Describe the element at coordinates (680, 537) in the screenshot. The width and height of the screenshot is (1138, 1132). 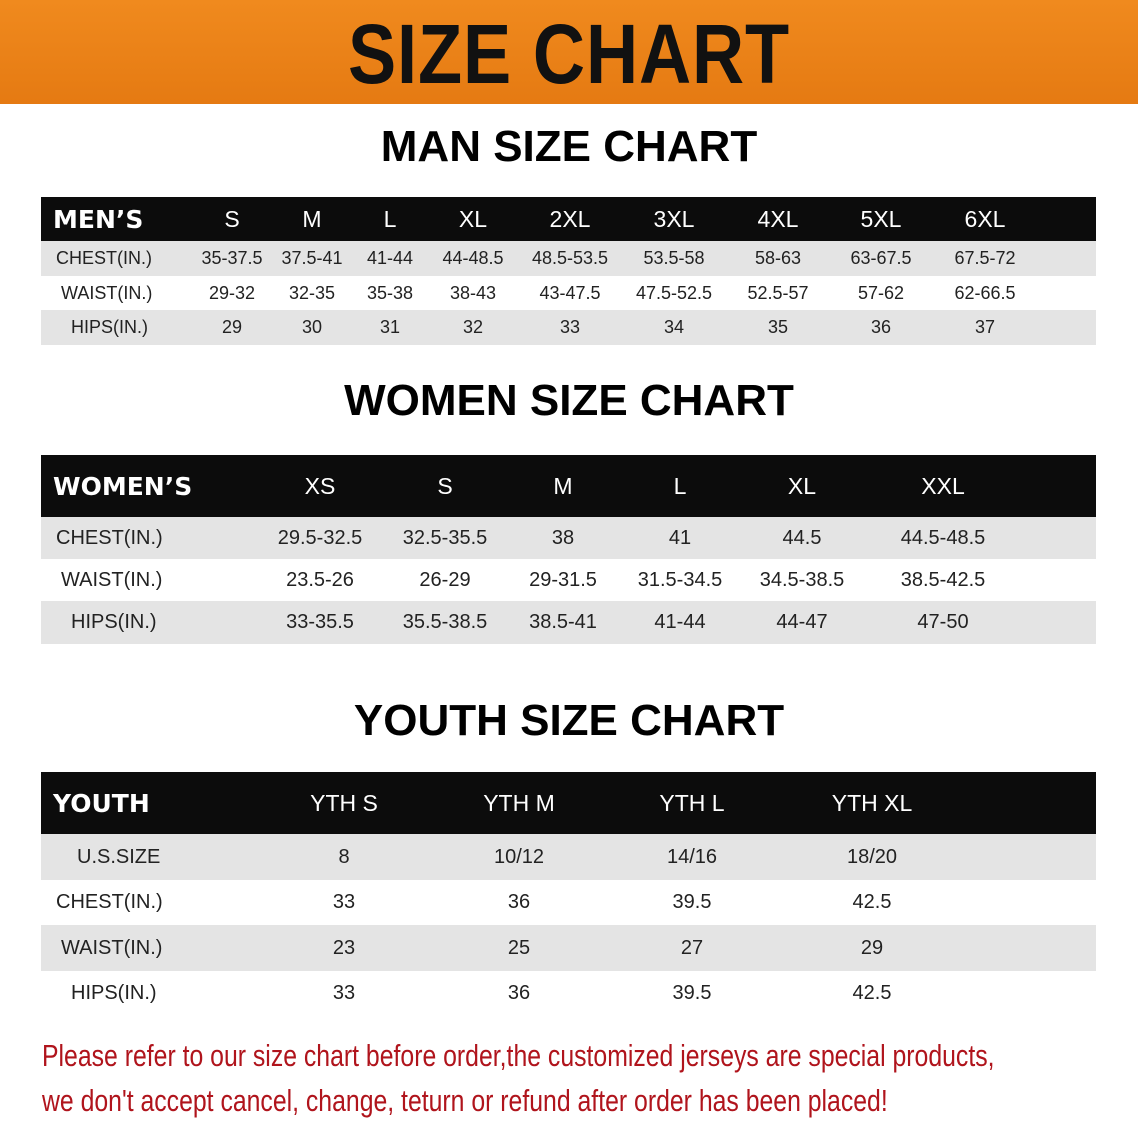
I see `table-cell: 41` at that location.